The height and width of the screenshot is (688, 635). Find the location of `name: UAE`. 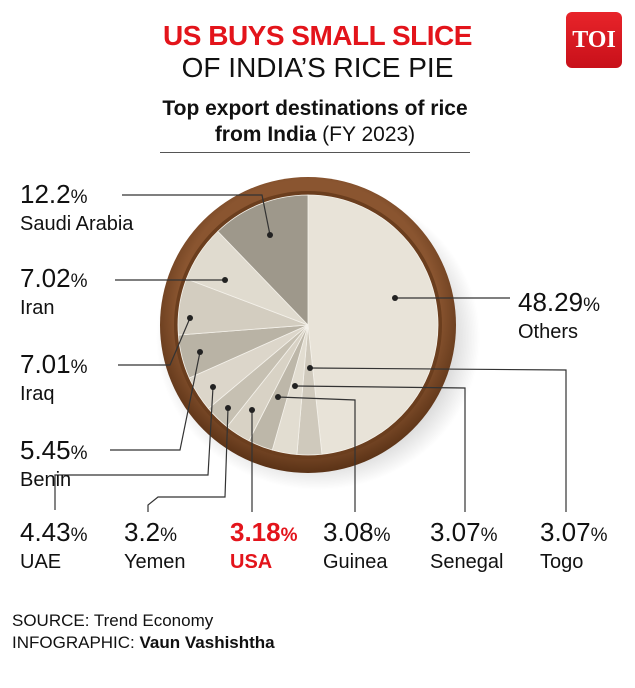

name: UAE is located at coordinates (41, 562).